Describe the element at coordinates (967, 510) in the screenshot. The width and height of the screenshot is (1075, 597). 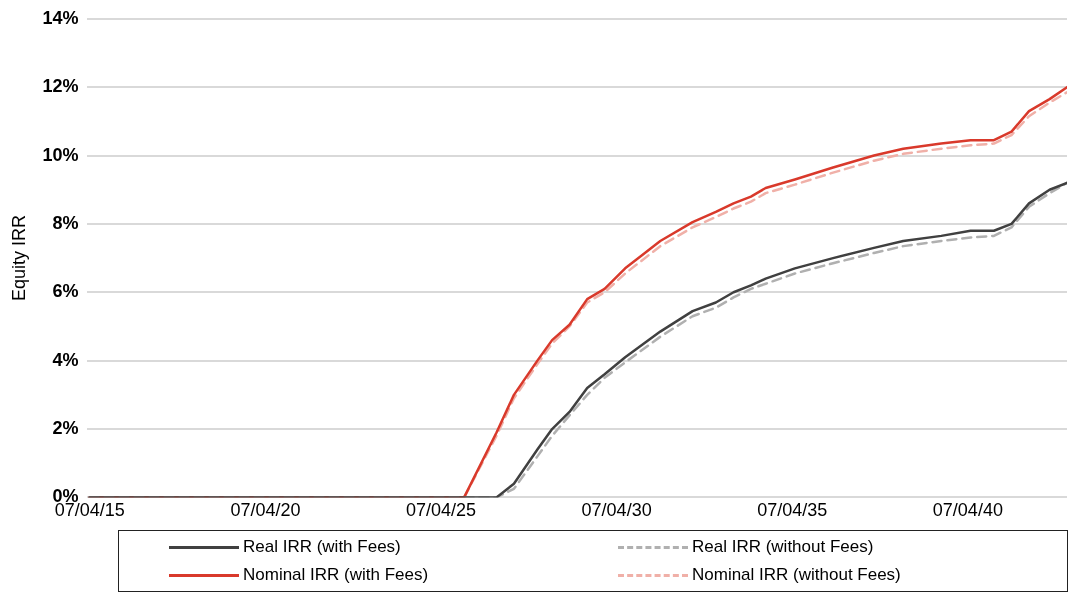
I see `x-tick-label: 07/04/40` at that location.